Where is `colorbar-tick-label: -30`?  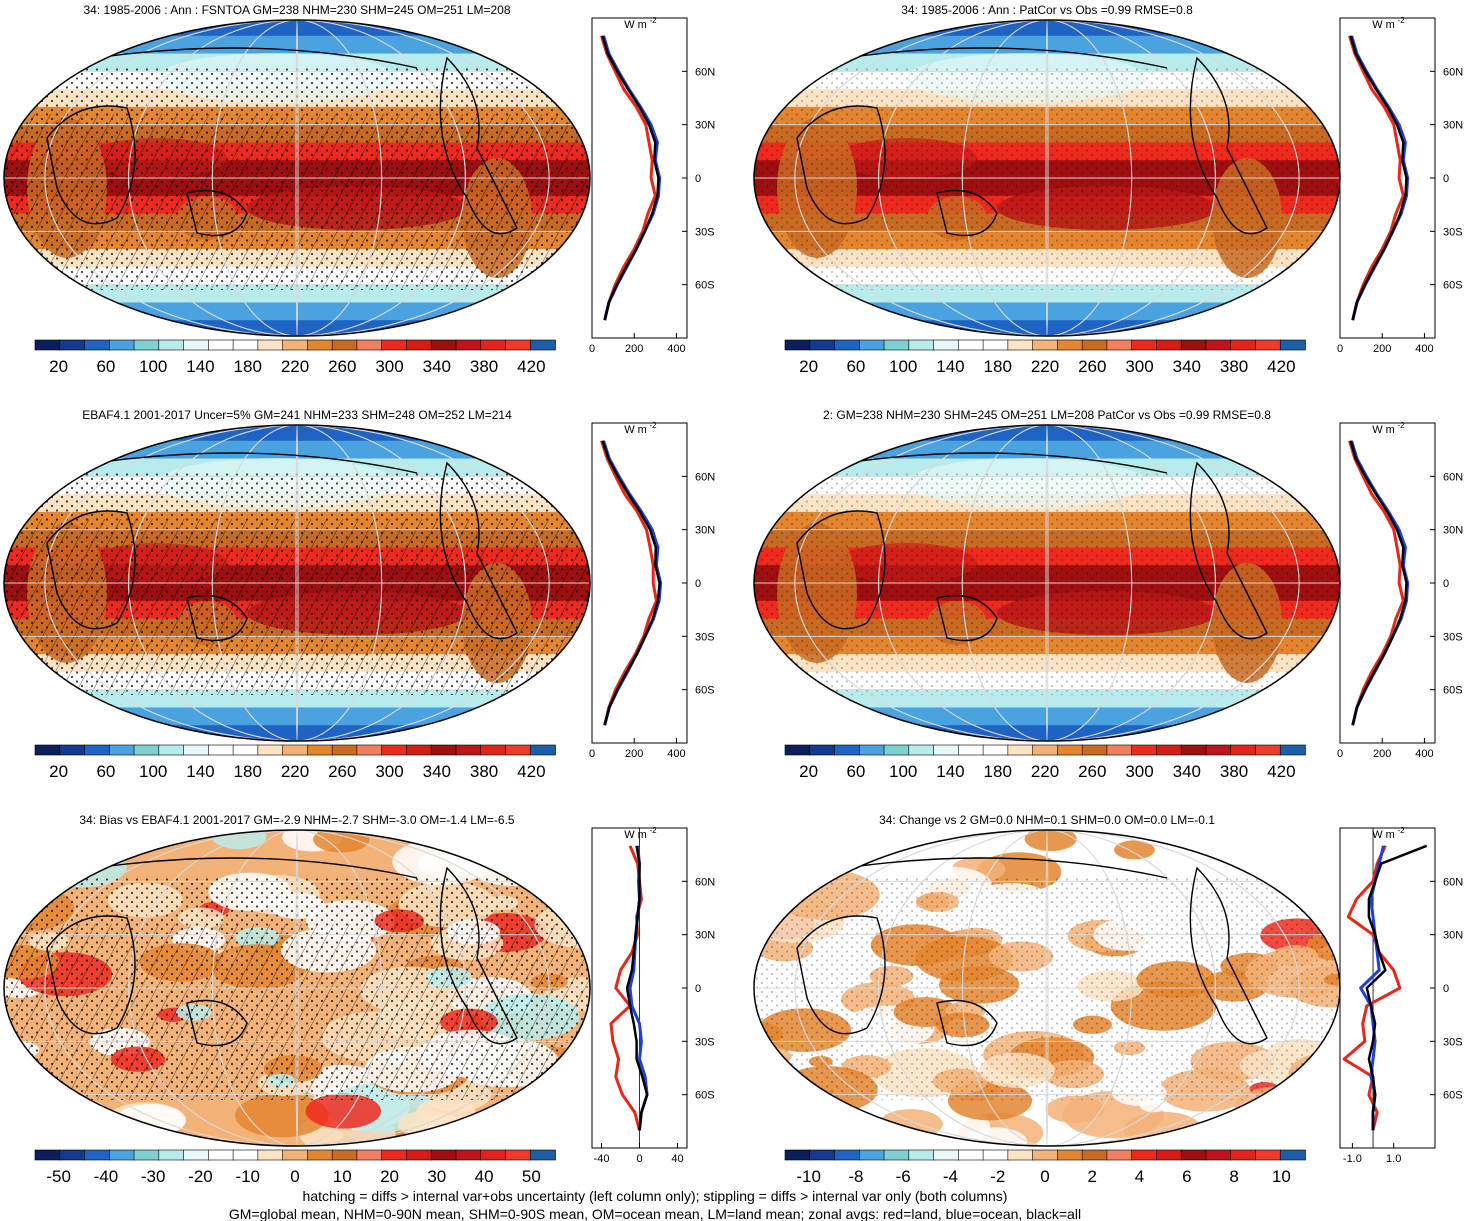
colorbar-tick-label: -30 is located at coordinates (153, 1176).